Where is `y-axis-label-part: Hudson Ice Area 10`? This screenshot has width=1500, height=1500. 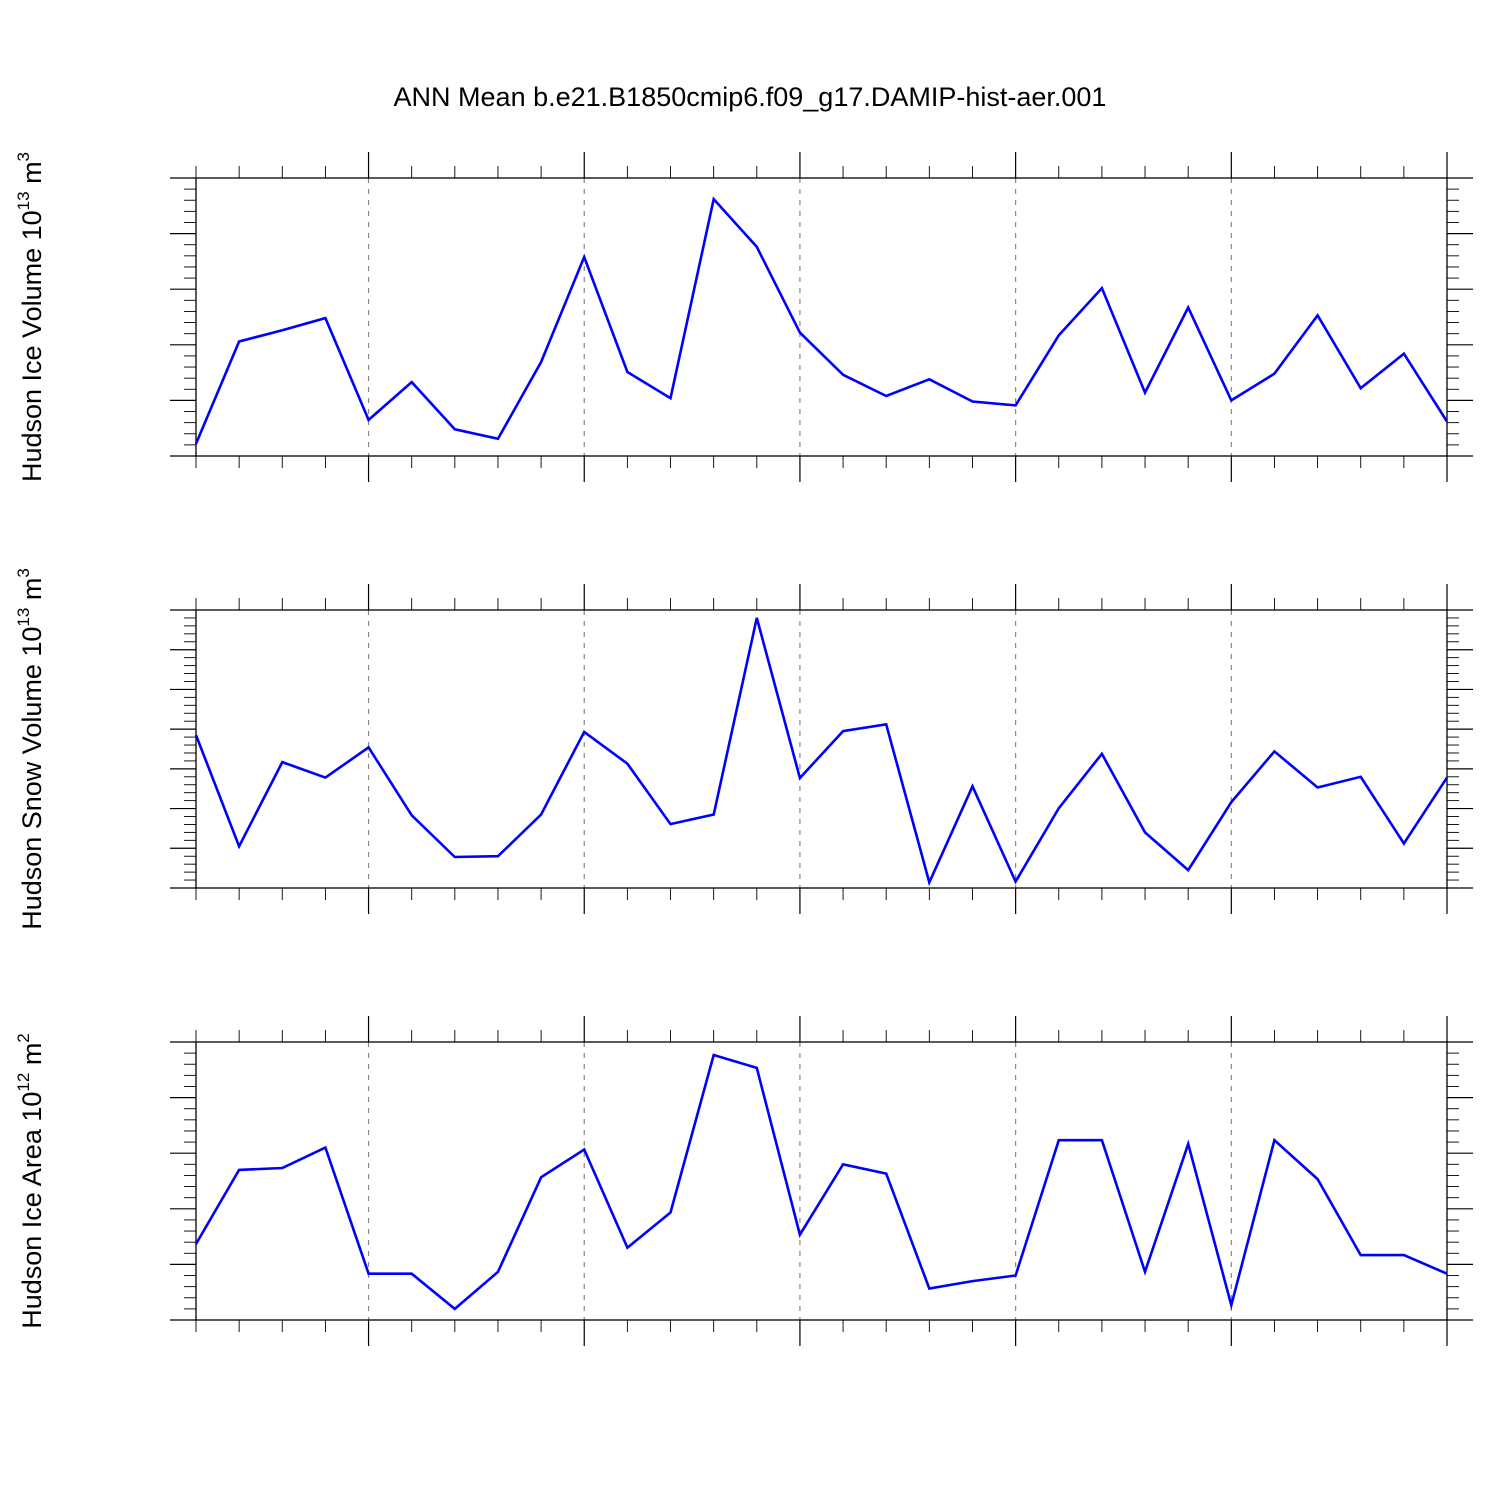
y-axis-label-part: Hudson Ice Area 10 is located at coordinates (32, 1210).